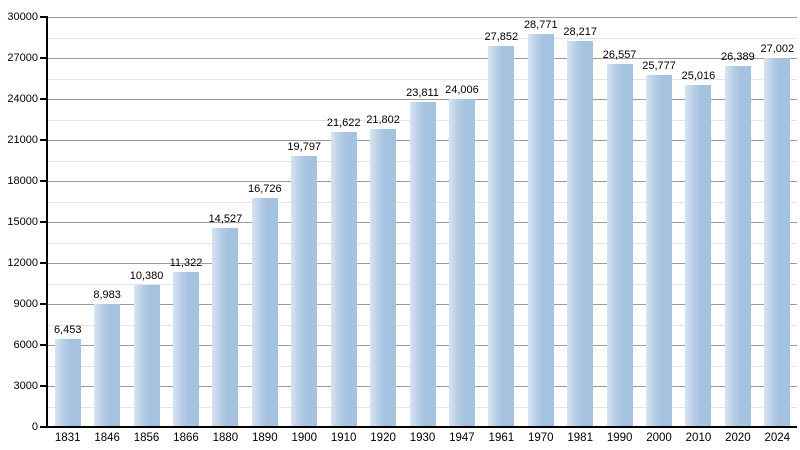 Image resolution: width=800 pixels, height=450 pixels. I want to click on bar-2020, so click(737, 246).